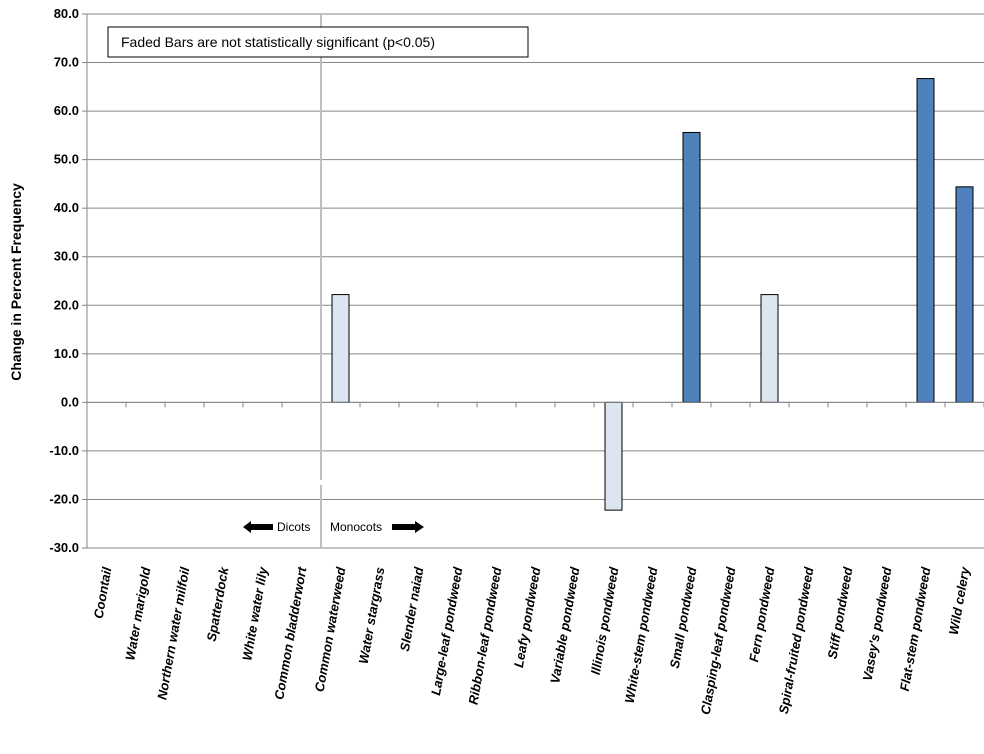 This screenshot has width=984, height=754. What do you see at coordinates (258, 527) in the screenshot?
I see `left-arrow-icon` at bounding box center [258, 527].